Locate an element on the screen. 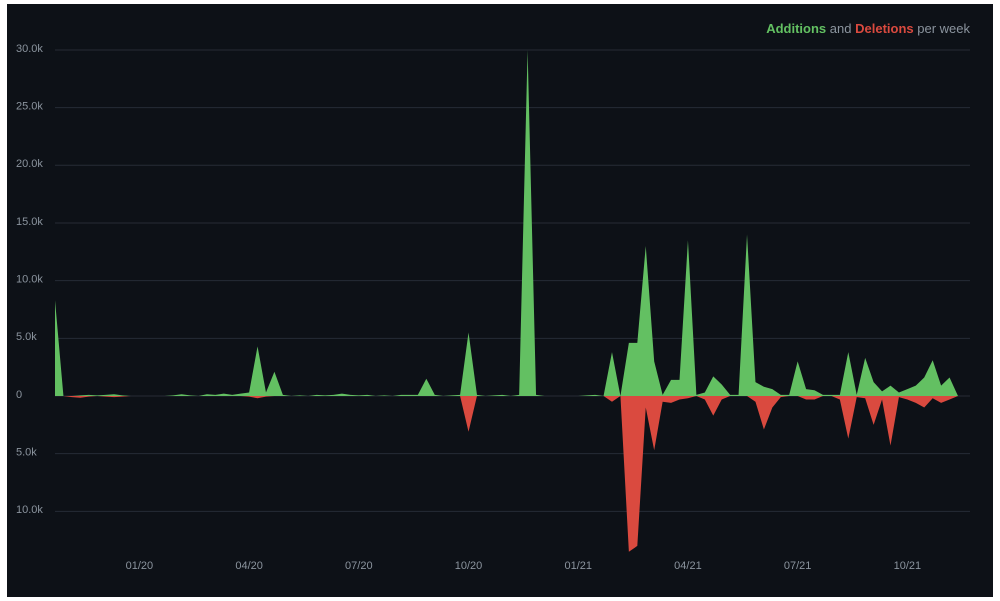 Image resolution: width=1000 pixels, height=601 pixels. x-tick-label: 10/20 is located at coordinates (469, 566).